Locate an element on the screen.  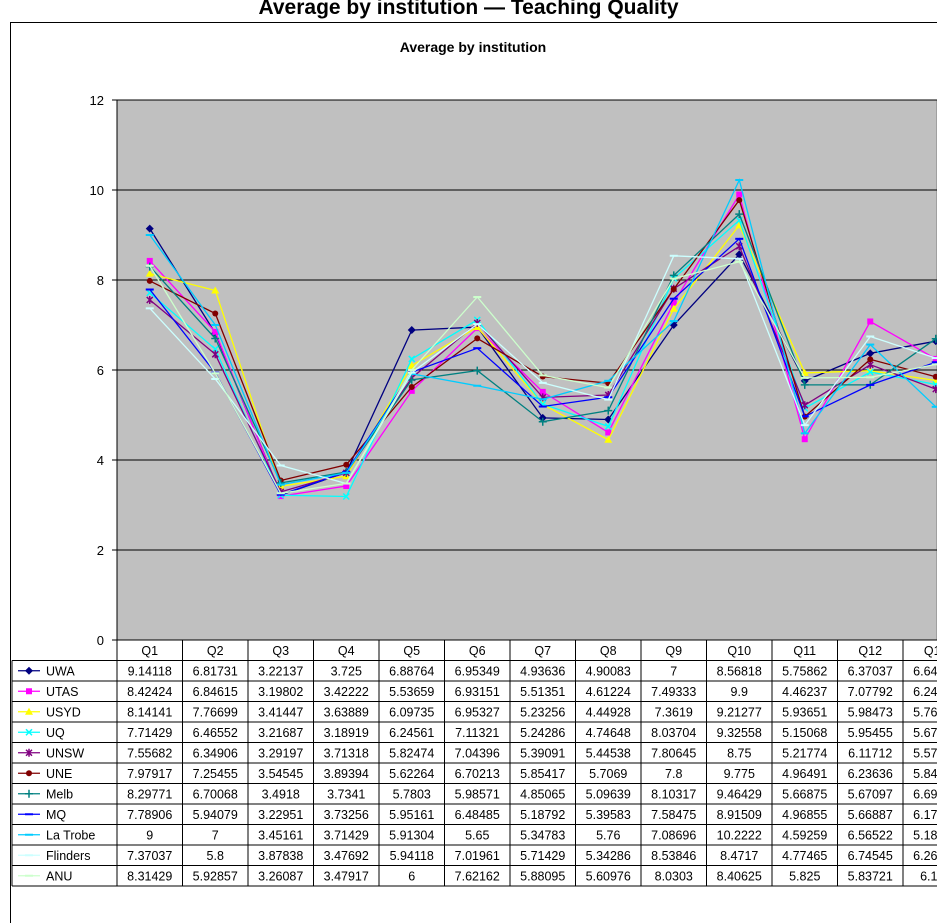
table-cell: 7.58475 is located at coordinates (673, 815).